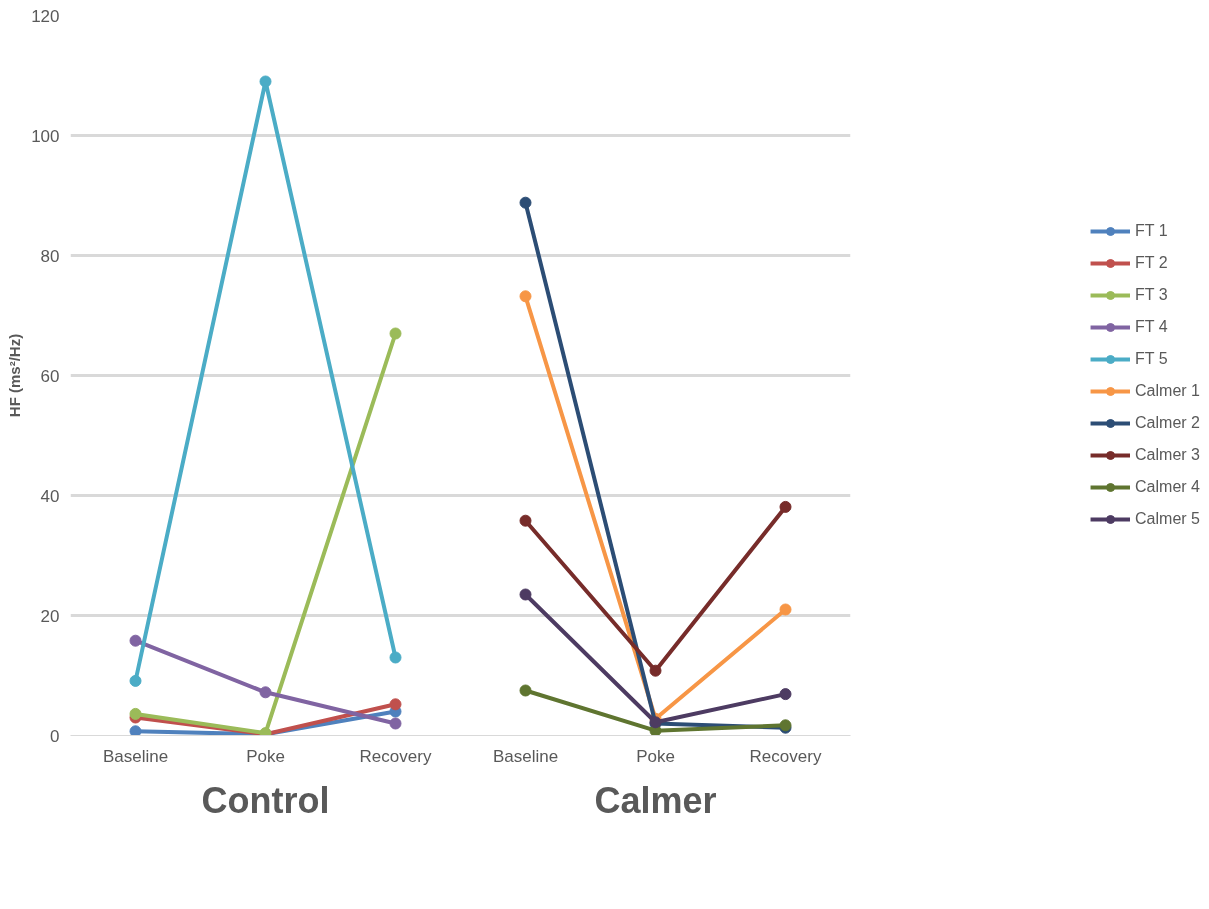 The width and height of the screenshot is (1209, 909). I want to click on y-tick-label: 20, so click(50, 616).